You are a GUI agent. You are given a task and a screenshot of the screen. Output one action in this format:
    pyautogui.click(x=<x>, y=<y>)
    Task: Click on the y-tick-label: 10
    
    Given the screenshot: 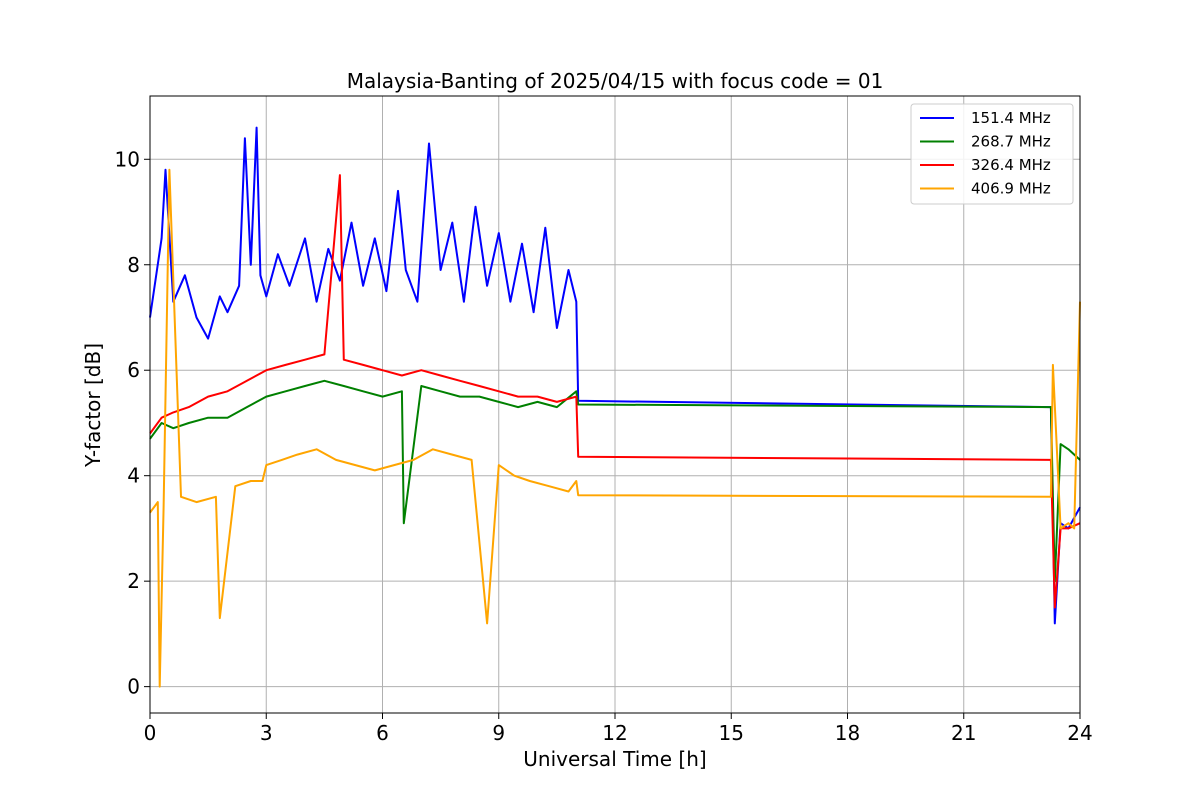 What is the action you would take?
    pyautogui.click(x=127, y=159)
    